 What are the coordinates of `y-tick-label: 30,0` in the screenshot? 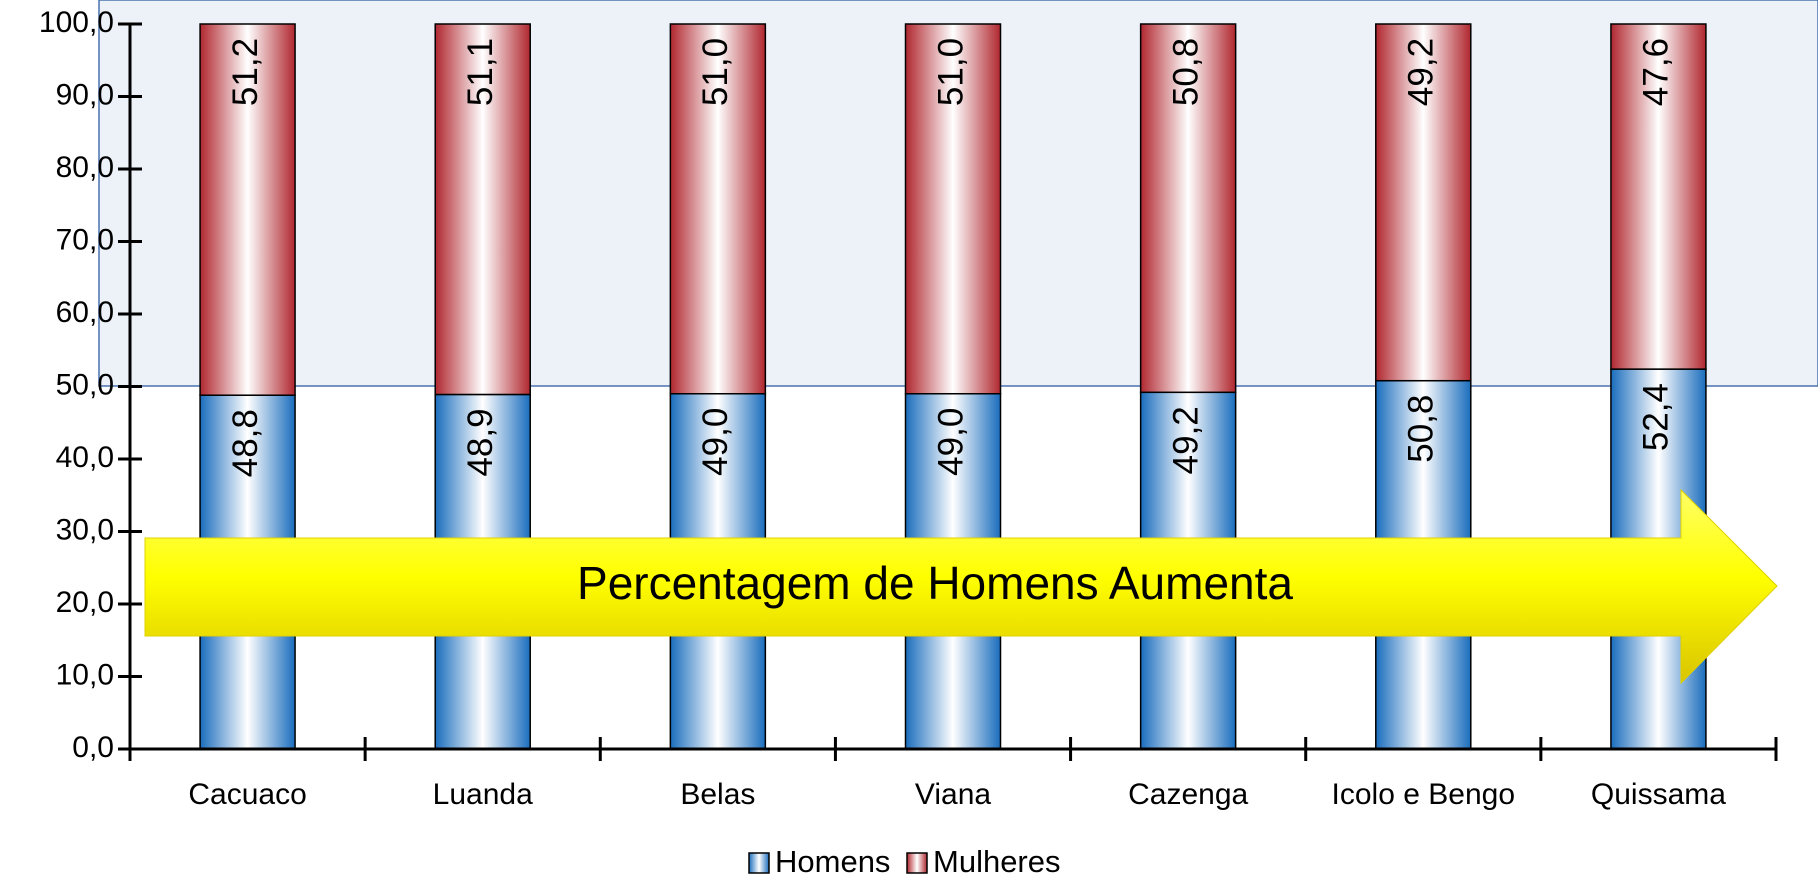 It's located at (85, 529).